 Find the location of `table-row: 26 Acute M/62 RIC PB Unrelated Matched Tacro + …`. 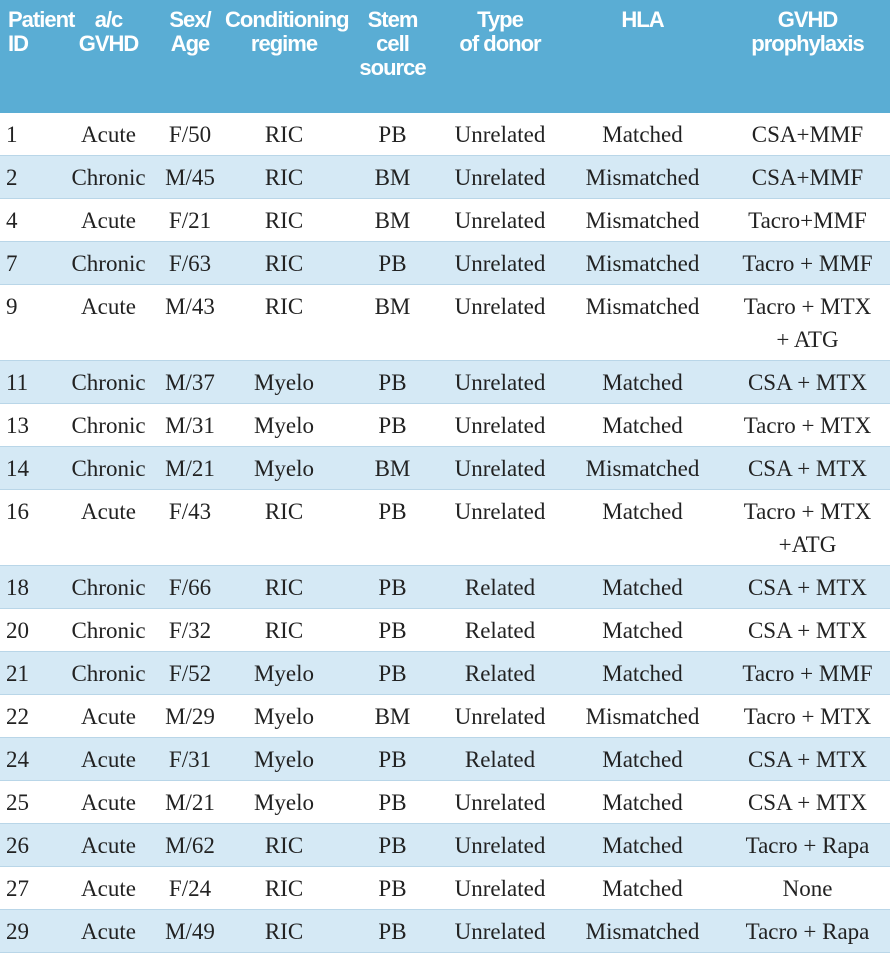

table-row: 26 Acute M/62 RIC PB Unrelated Matched Tacro + … is located at coordinates (445, 845).